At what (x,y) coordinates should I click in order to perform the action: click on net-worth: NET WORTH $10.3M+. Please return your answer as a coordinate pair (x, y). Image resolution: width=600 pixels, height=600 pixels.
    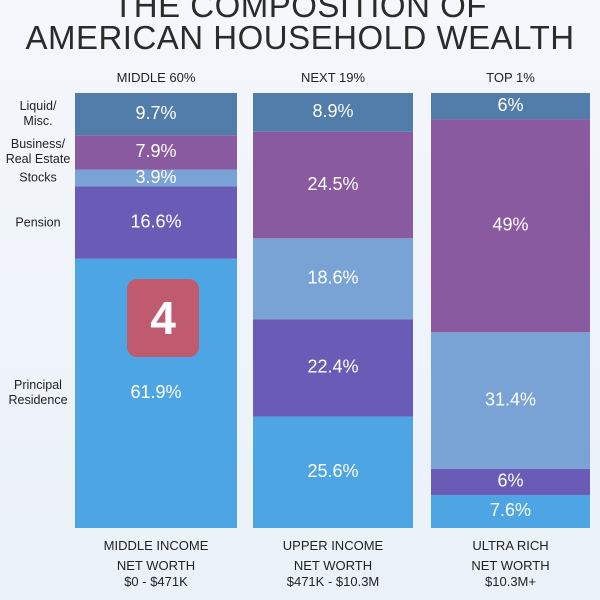
    Looking at the image, I should click on (510, 573).